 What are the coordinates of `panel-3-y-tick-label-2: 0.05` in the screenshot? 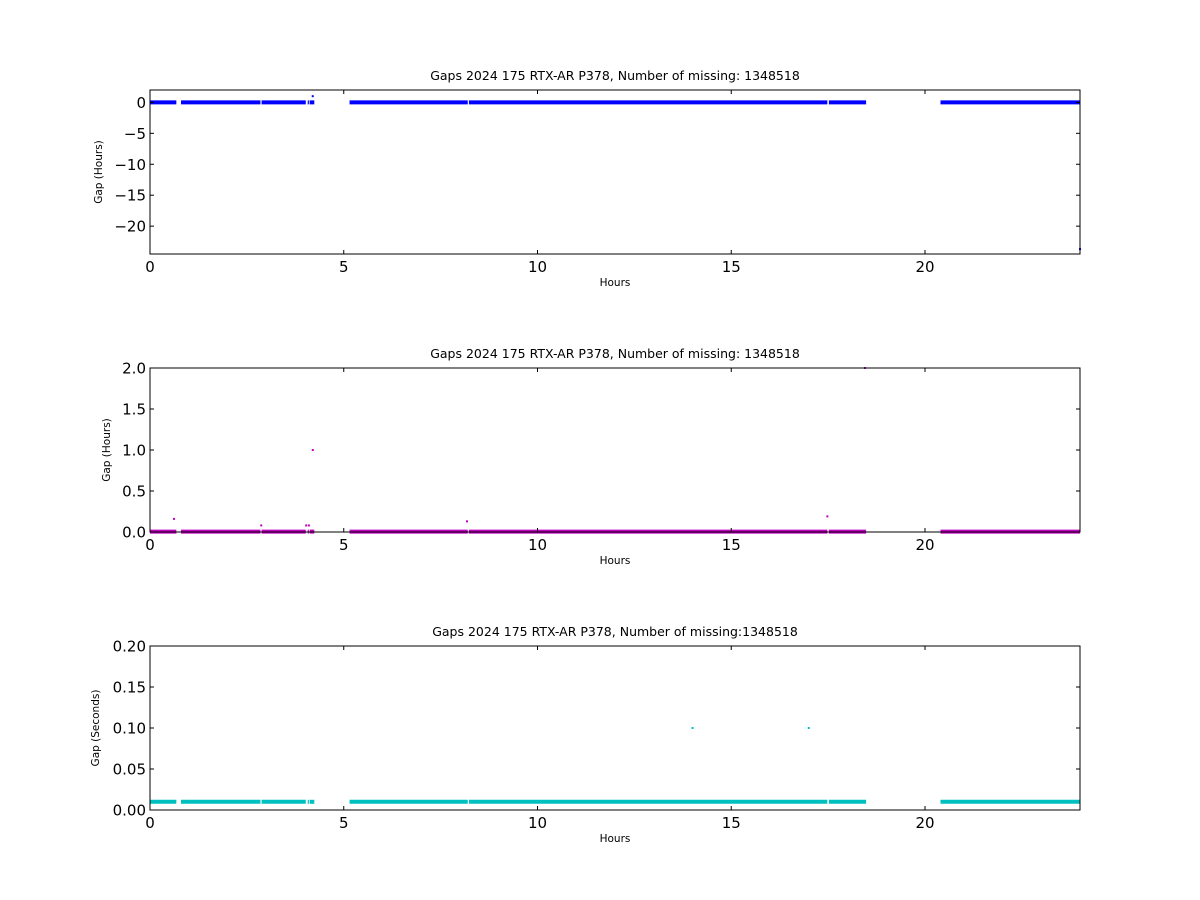 It's located at (129, 770).